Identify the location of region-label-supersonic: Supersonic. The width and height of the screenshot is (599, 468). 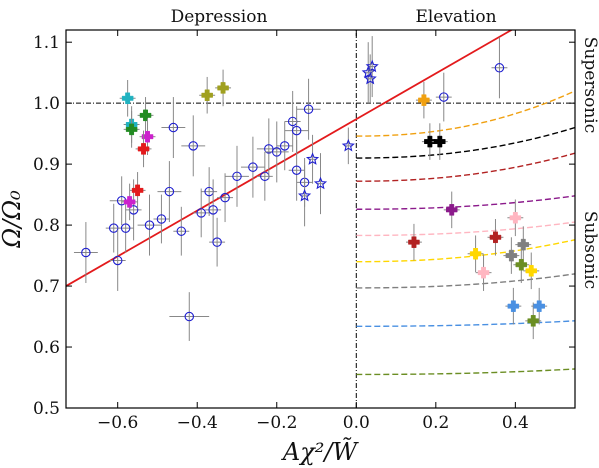
(589, 85).